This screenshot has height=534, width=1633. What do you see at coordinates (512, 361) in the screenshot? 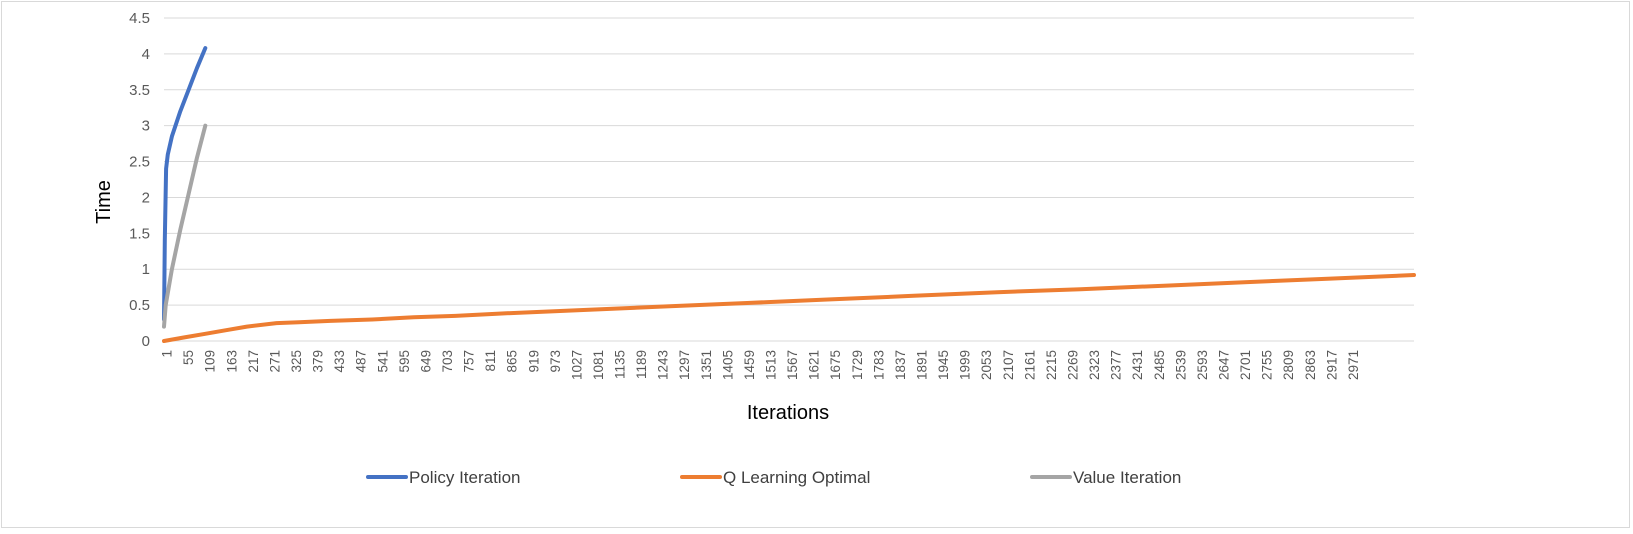
I see `x-tick-label: 865` at bounding box center [512, 361].